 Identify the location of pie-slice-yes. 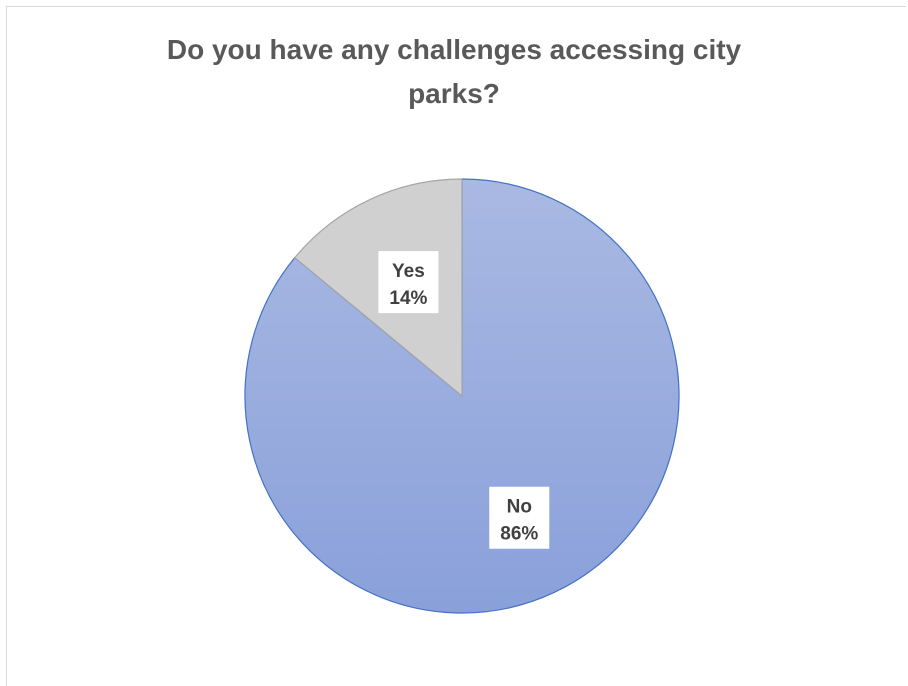
(378, 288).